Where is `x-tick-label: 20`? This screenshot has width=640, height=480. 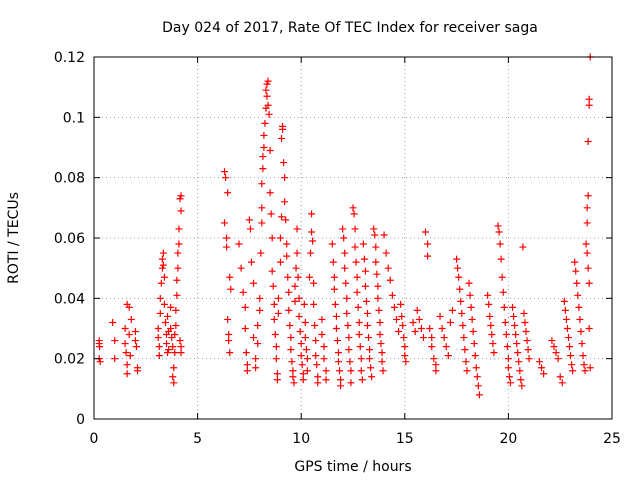 x-tick-label: 20 is located at coordinates (508, 439).